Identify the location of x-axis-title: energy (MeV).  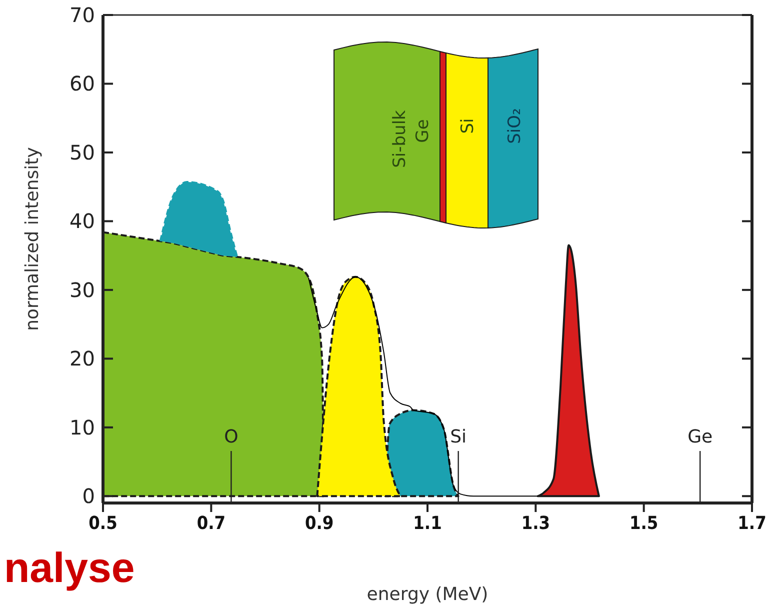
(427, 594).